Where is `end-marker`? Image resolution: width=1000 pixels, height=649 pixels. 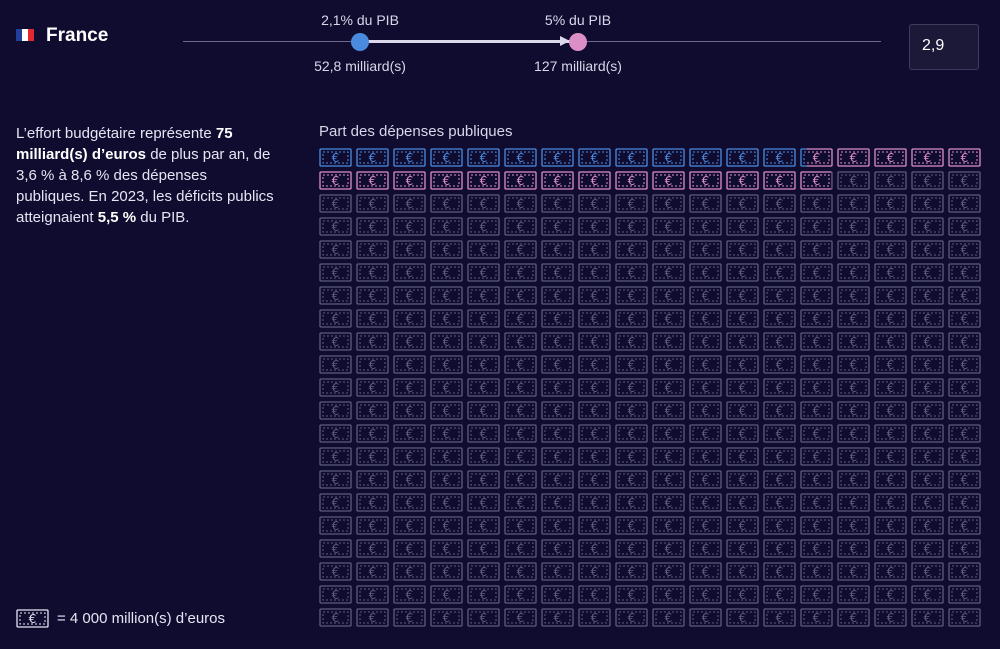
end-marker is located at coordinates (578, 42).